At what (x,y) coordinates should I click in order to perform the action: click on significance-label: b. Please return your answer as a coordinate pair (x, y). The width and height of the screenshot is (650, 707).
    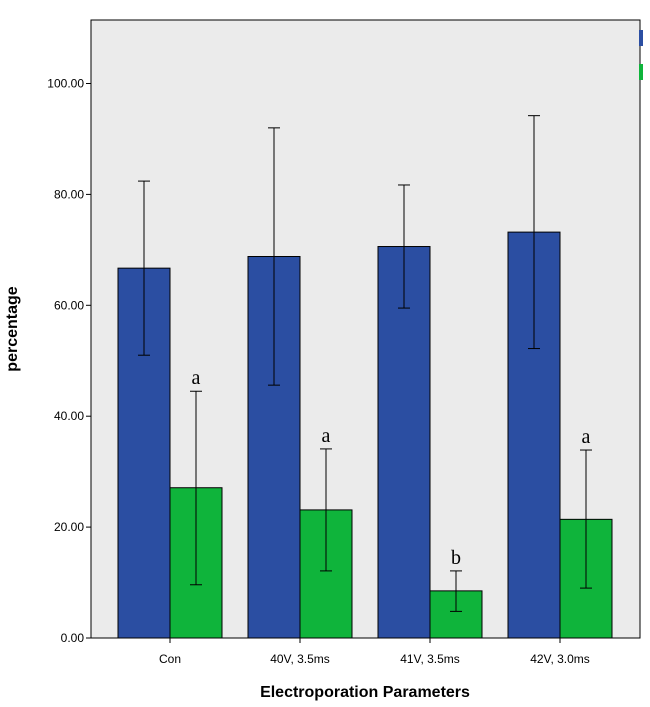
    Looking at the image, I should click on (456, 558).